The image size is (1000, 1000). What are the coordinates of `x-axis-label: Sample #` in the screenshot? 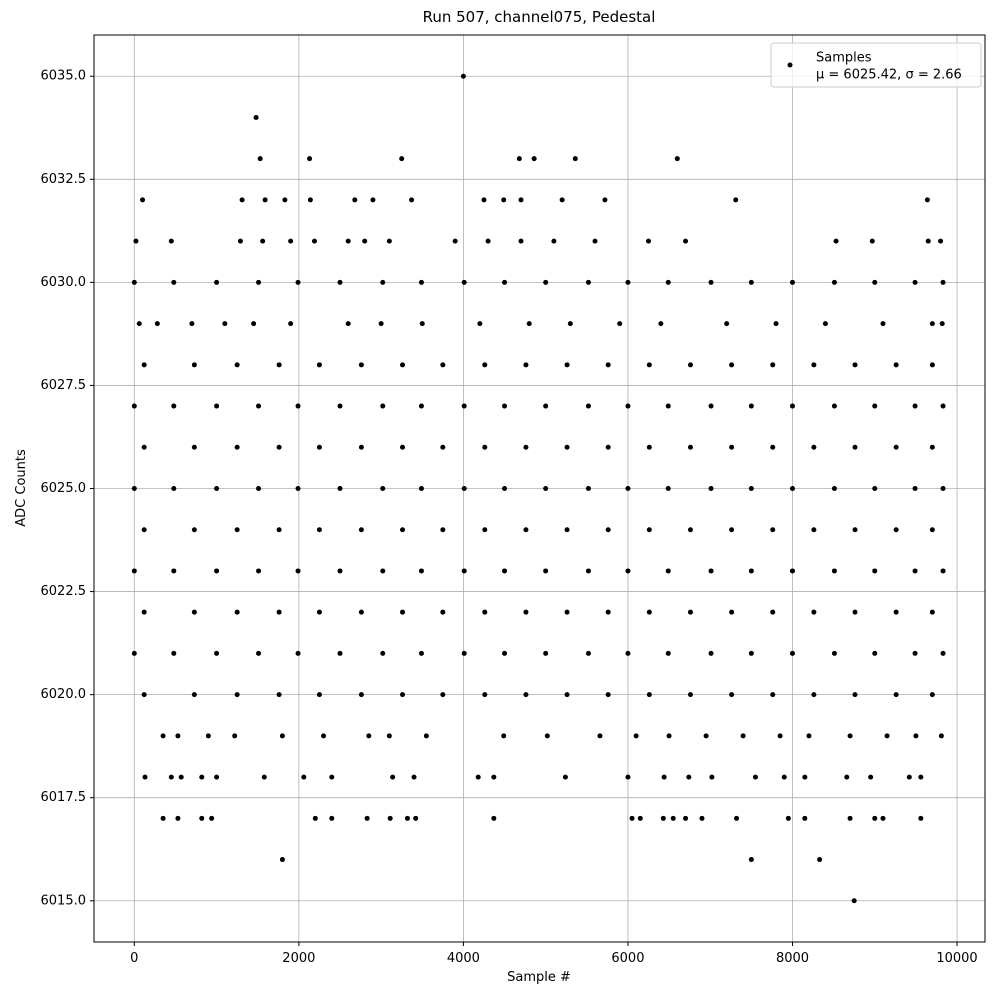 It's located at (539, 977).